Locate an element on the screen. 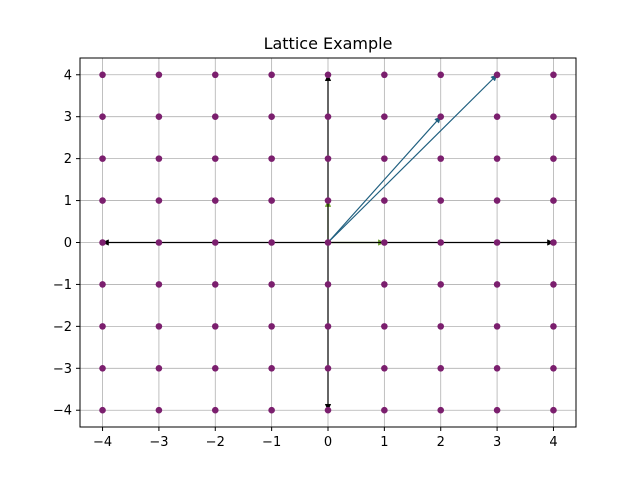 This screenshot has height=480, width=640. y-tick-label: 2 is located at coordinates (68, 159).